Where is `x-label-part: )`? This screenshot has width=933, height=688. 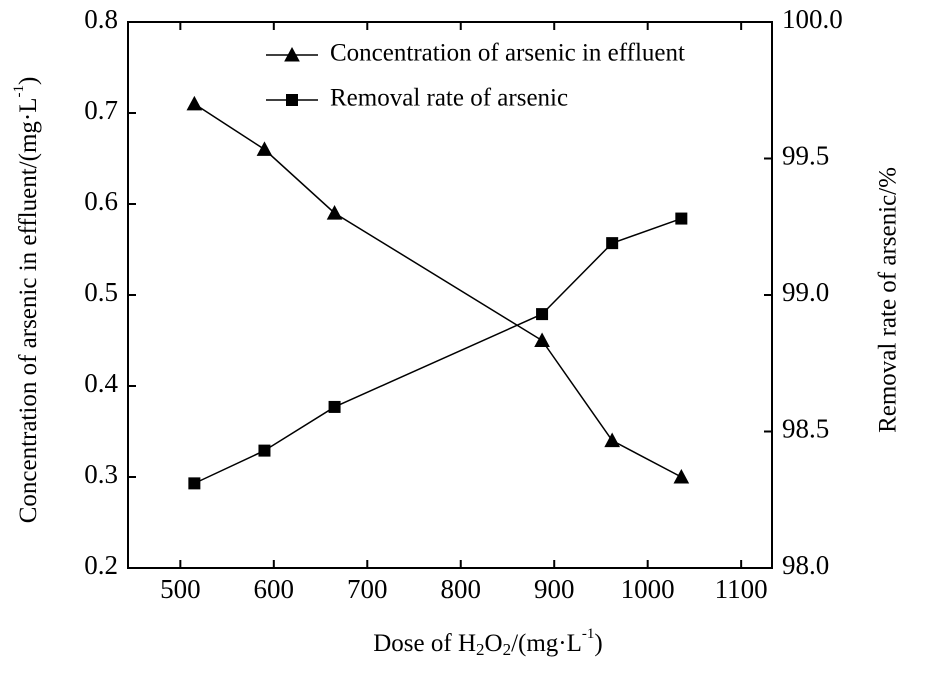
x-label-part: ) is located at coordinates (598, 643).